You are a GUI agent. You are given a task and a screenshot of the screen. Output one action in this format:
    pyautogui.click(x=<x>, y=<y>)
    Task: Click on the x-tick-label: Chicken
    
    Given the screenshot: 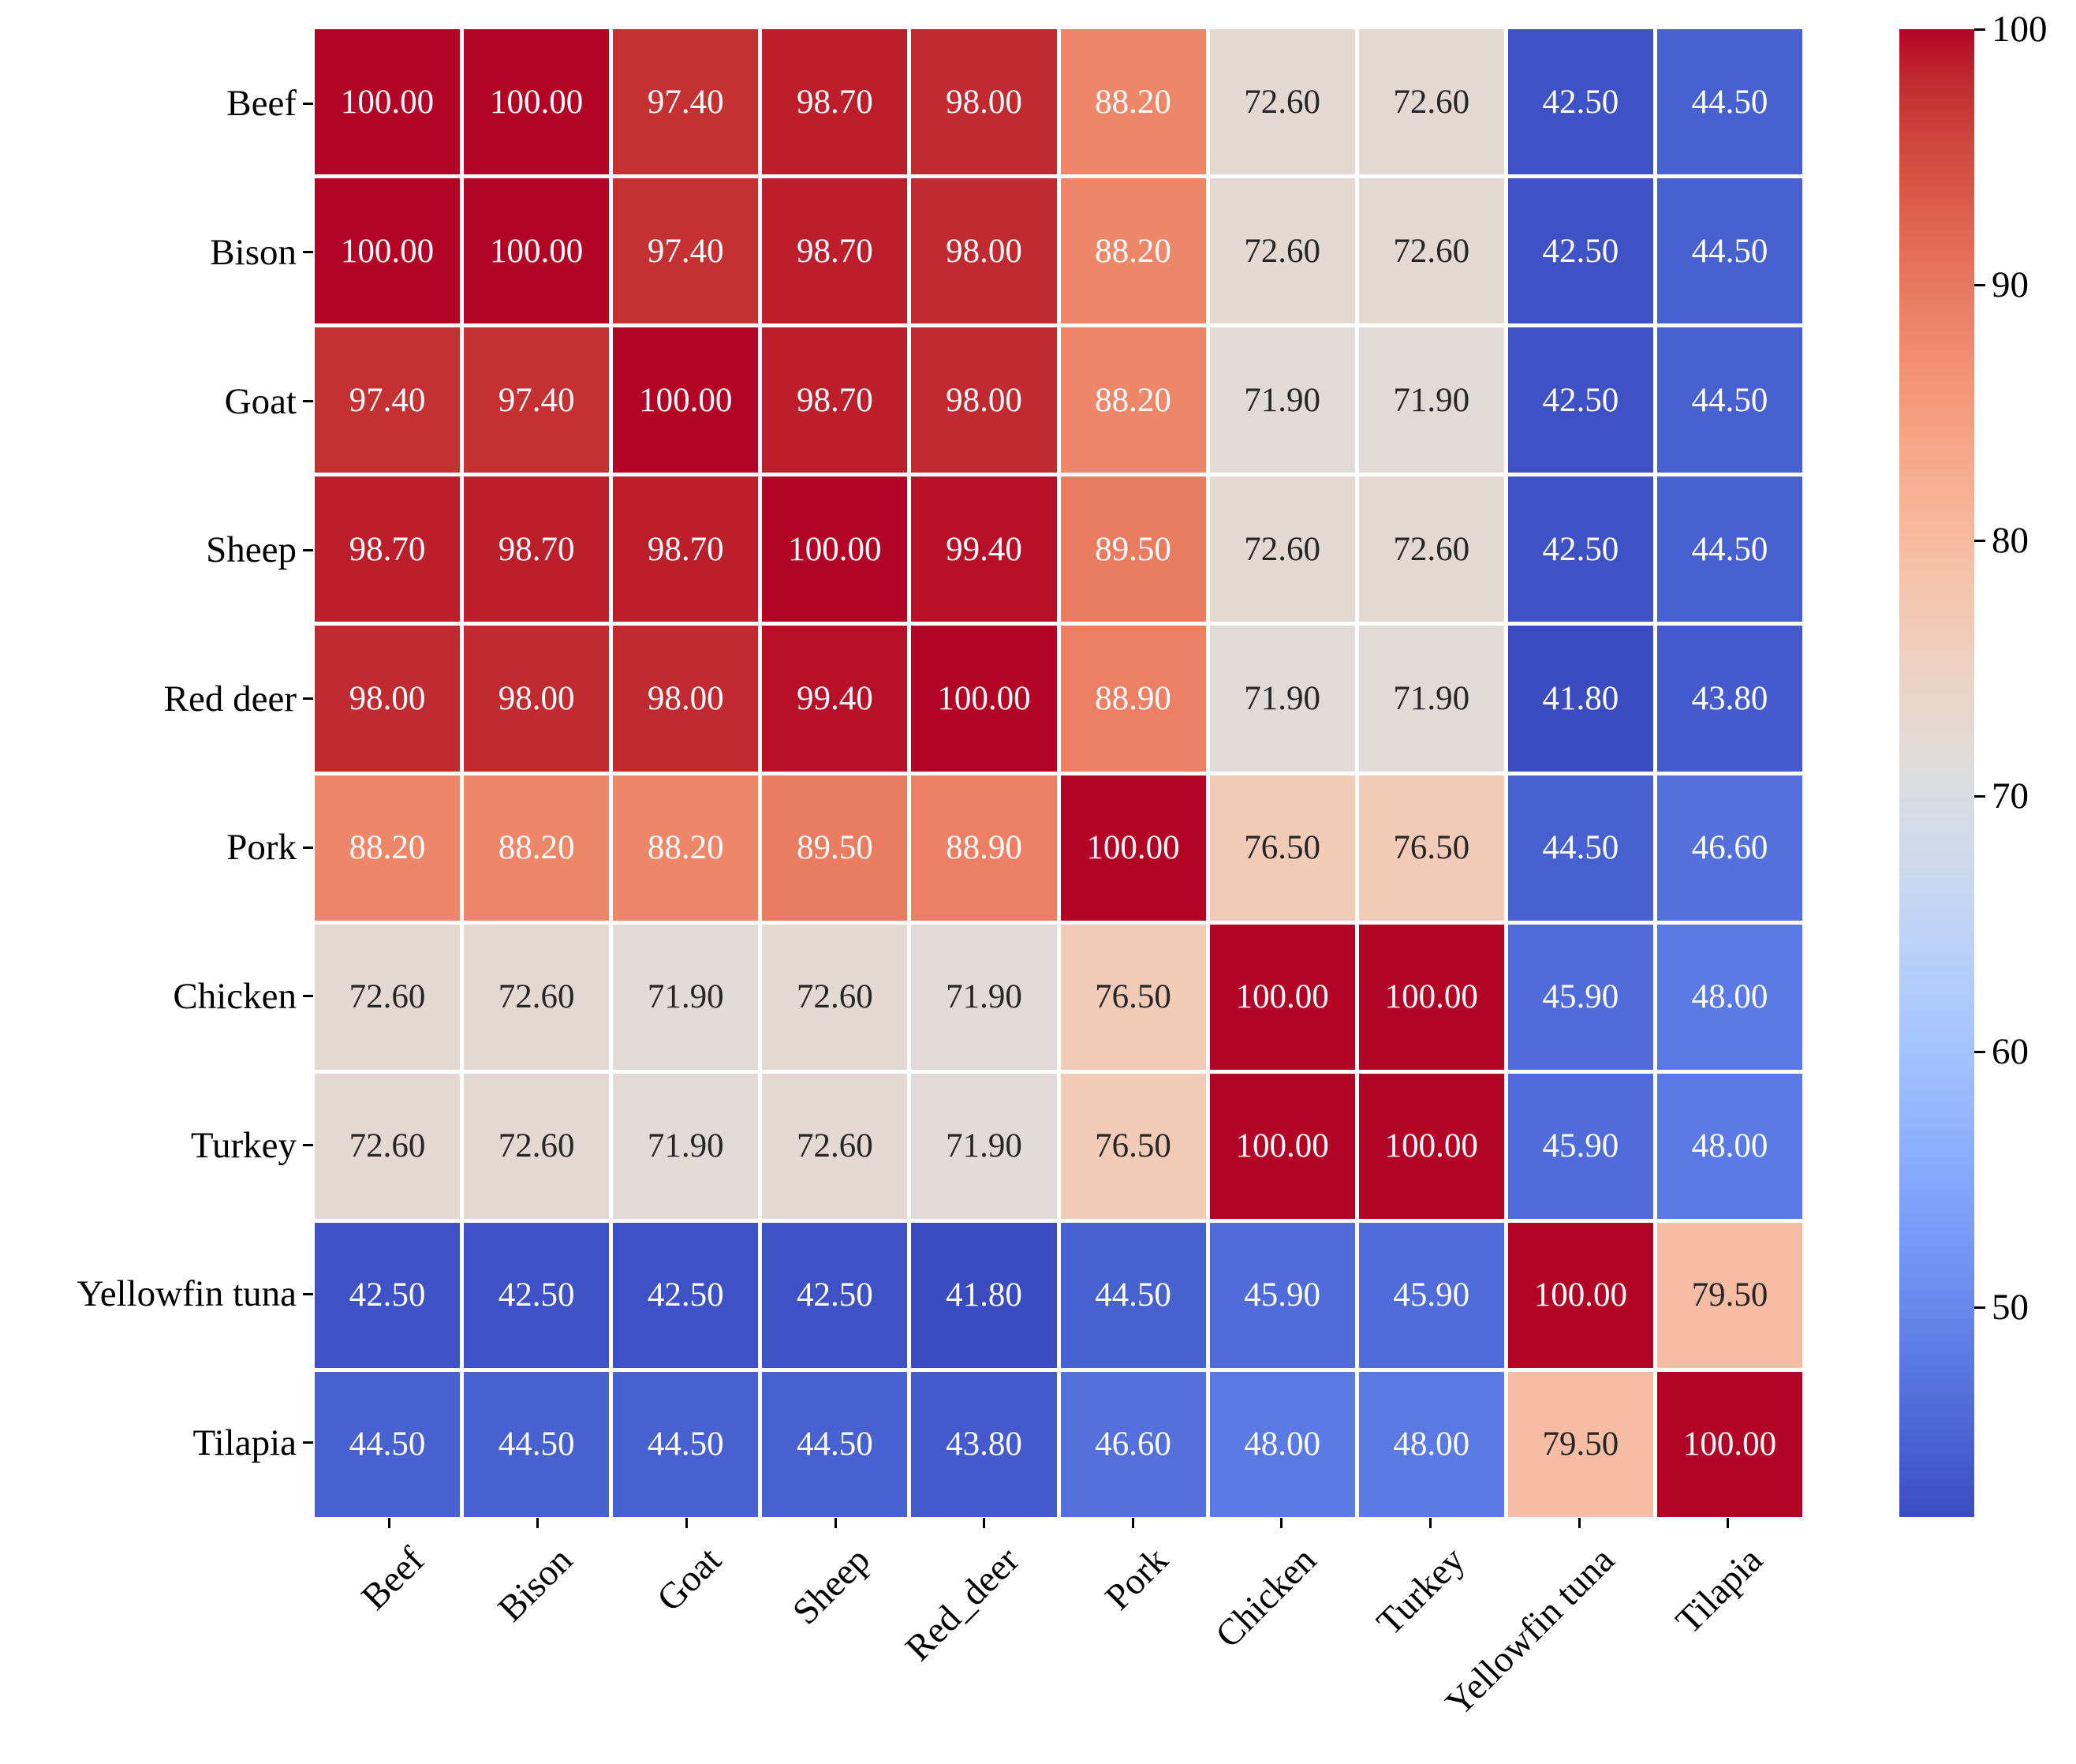 What is the action you would take?
    pyautogui.click(x=1266, y=1597)
    